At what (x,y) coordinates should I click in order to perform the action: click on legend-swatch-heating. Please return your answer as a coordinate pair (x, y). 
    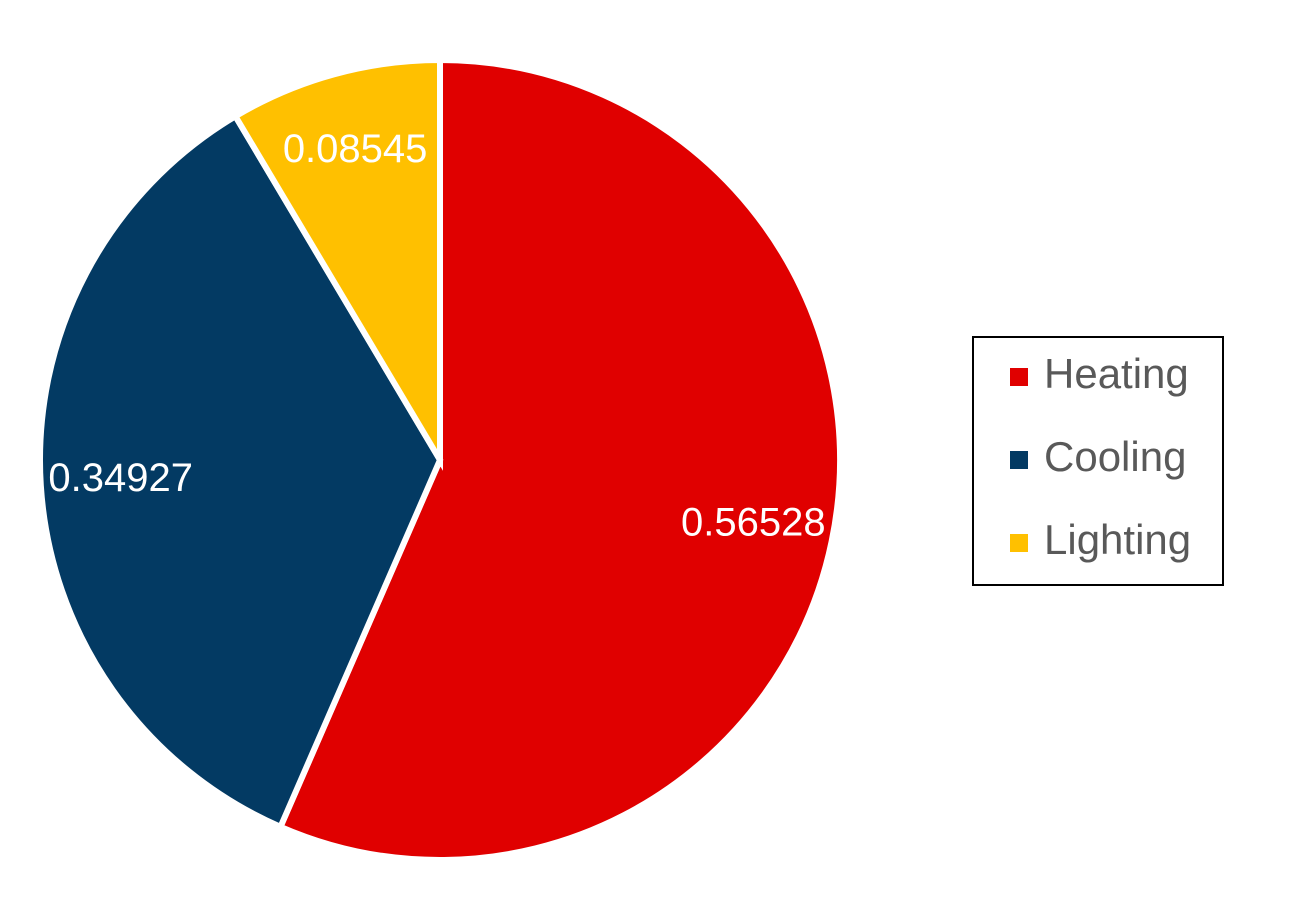
    Looking at the image, I should click on (1019, 377).